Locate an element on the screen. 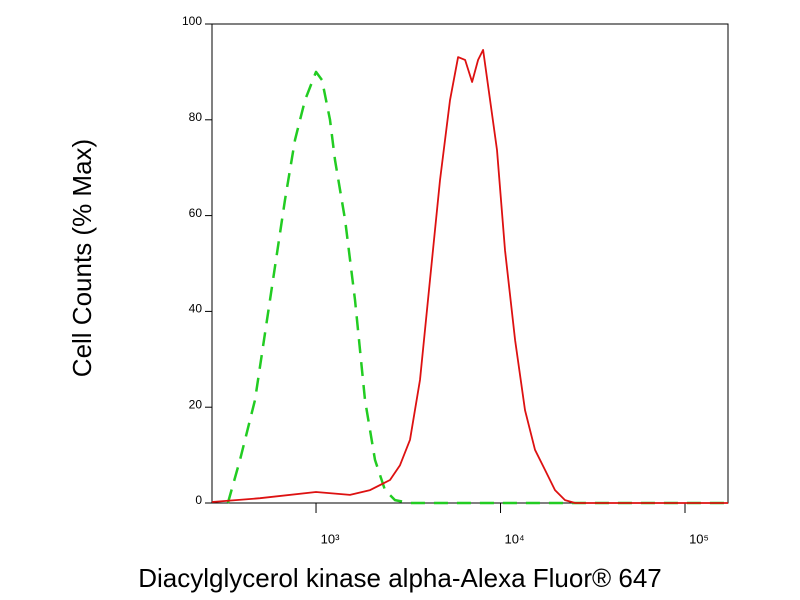  y-tick-label: 20 is located at coordinates (196, 404).